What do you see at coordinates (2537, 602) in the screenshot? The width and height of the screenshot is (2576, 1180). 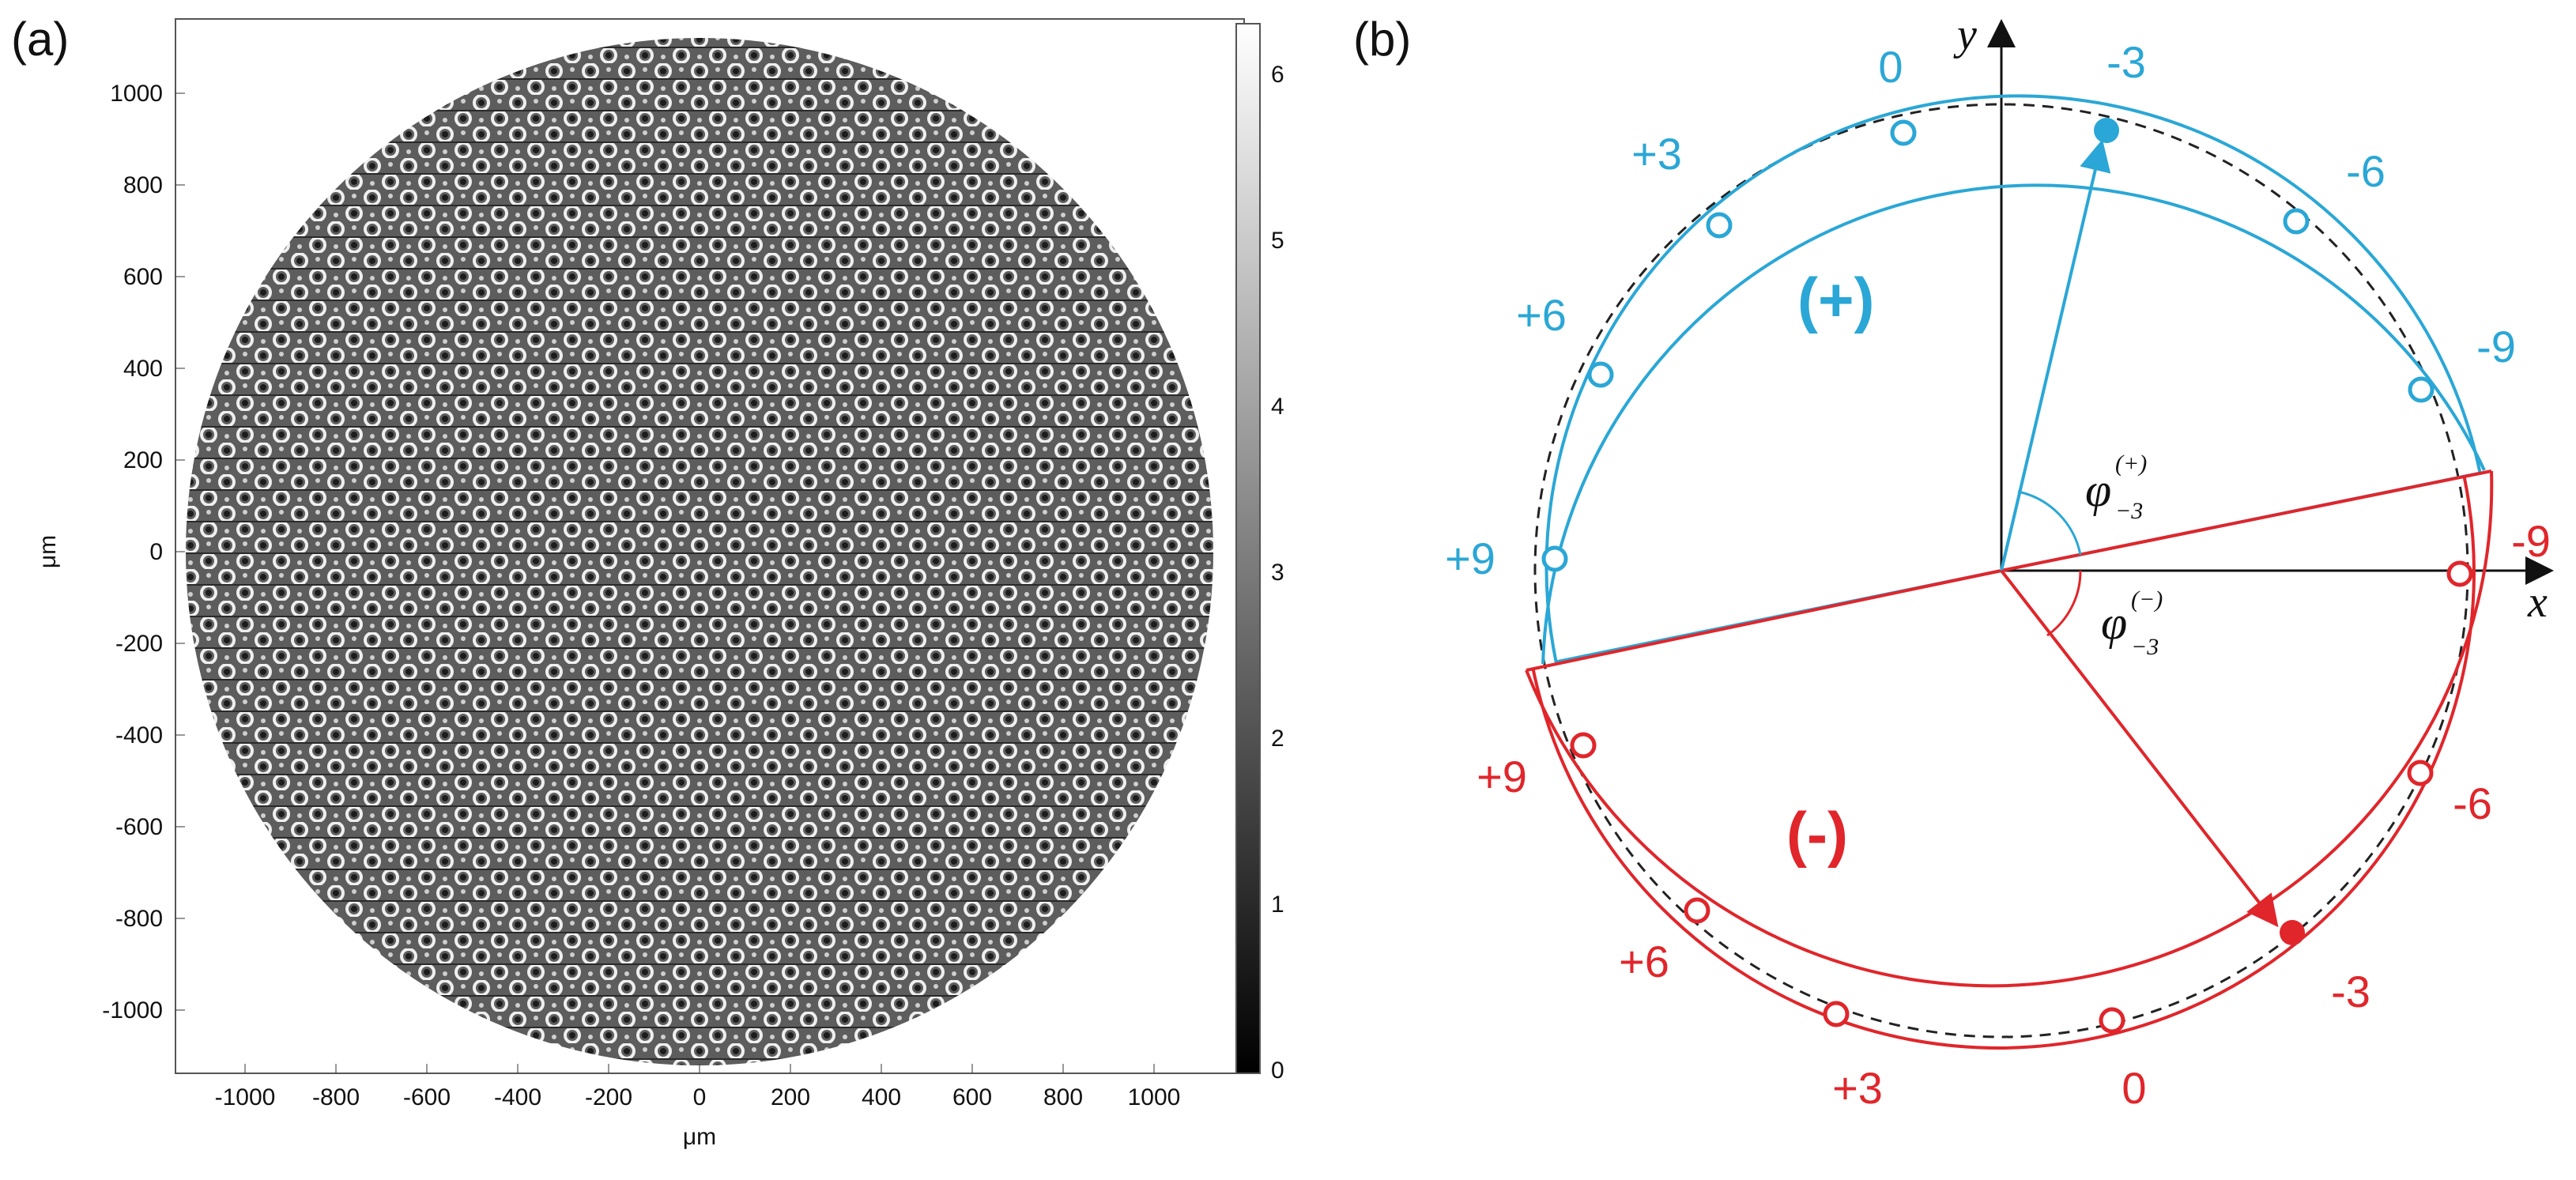 I see `x-axis-label: x` at bounding box center [2537, 602].